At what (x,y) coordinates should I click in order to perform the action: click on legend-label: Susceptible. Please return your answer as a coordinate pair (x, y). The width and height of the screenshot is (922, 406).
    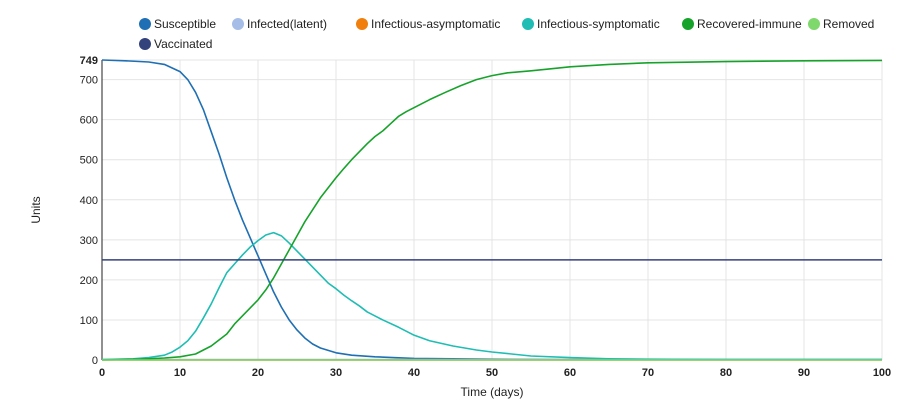
    Looking at the image, I should click on (185, 24).